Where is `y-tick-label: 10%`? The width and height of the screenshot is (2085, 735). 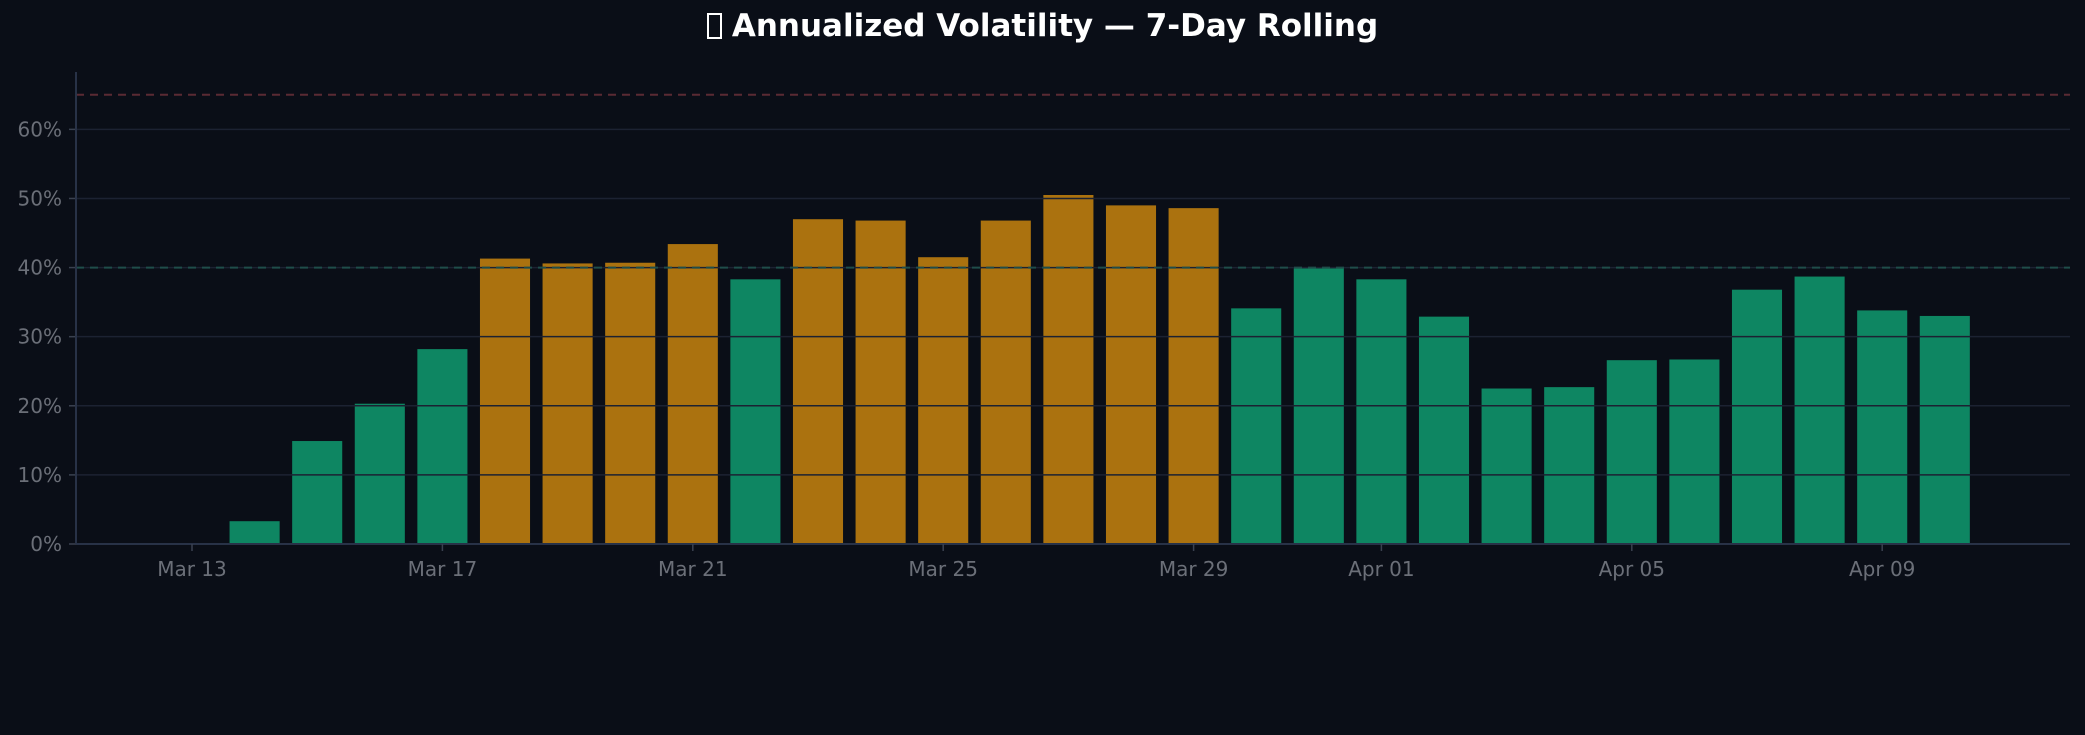 y-tick-label: 10% is located at coordinates (40, 475).